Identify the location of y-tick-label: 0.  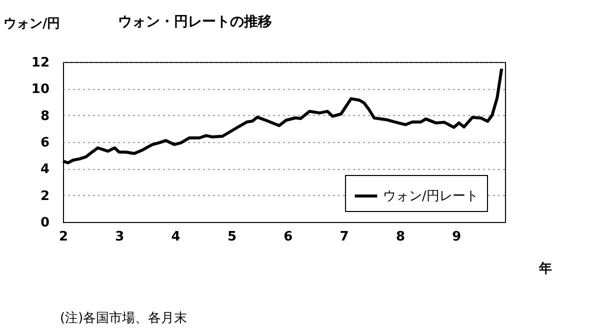
(45, 223).